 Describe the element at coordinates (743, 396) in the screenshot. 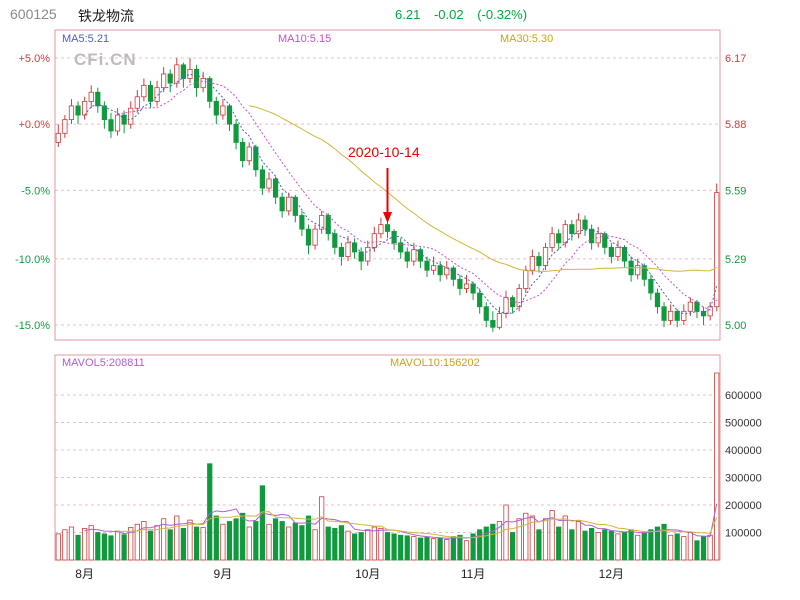

I see `svg-text: 600000` at that location.